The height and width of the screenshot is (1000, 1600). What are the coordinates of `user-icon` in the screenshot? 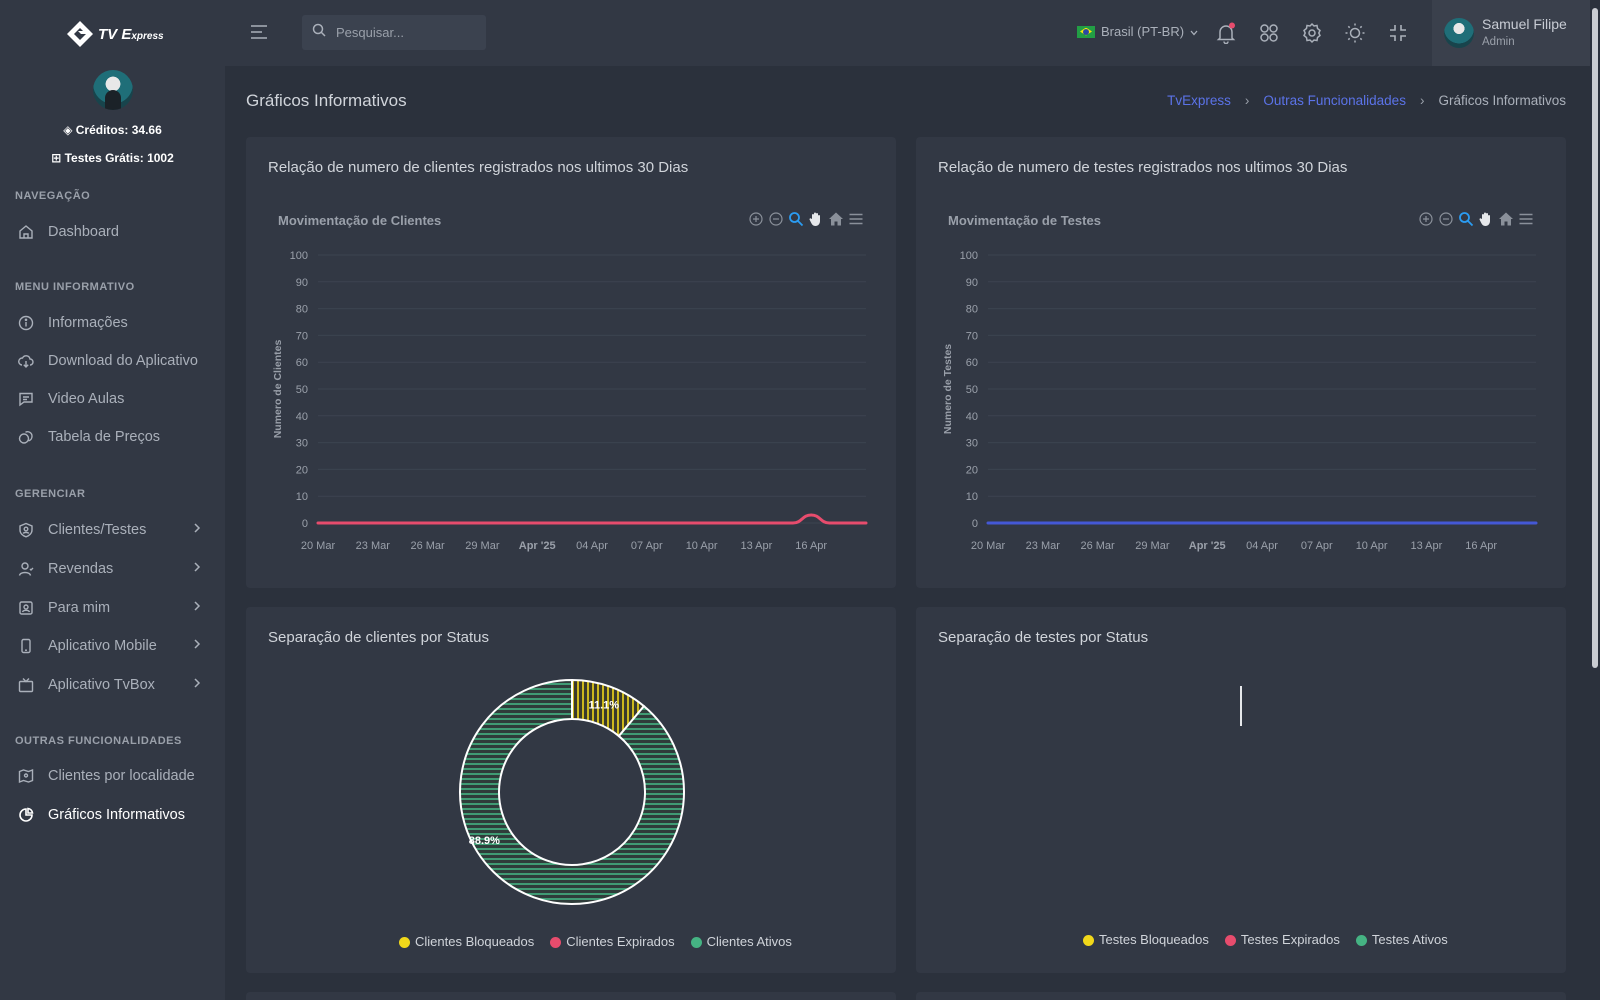 It's located at (26, 569).